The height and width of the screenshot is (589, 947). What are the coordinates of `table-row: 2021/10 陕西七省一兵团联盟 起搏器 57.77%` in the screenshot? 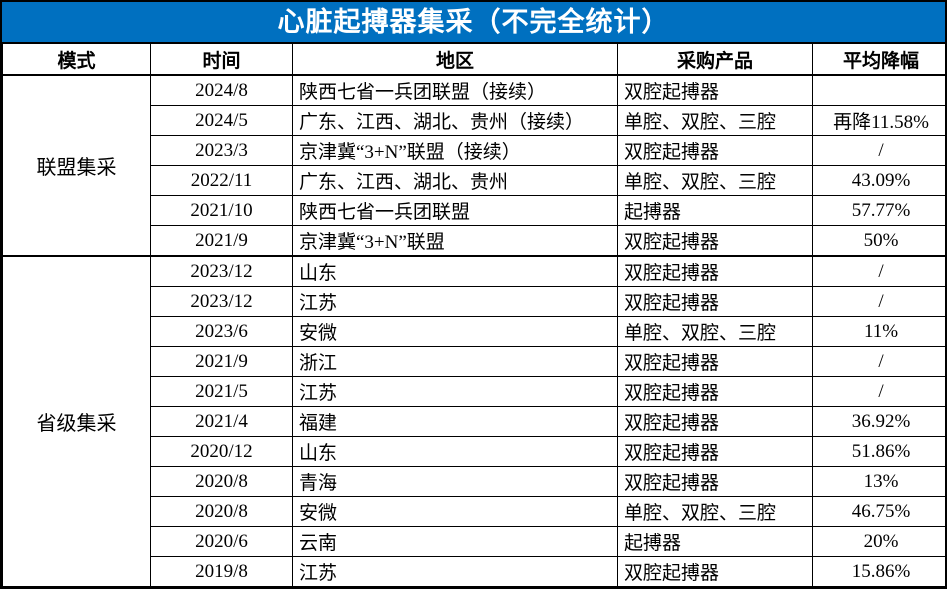 It's located at (474, 210).